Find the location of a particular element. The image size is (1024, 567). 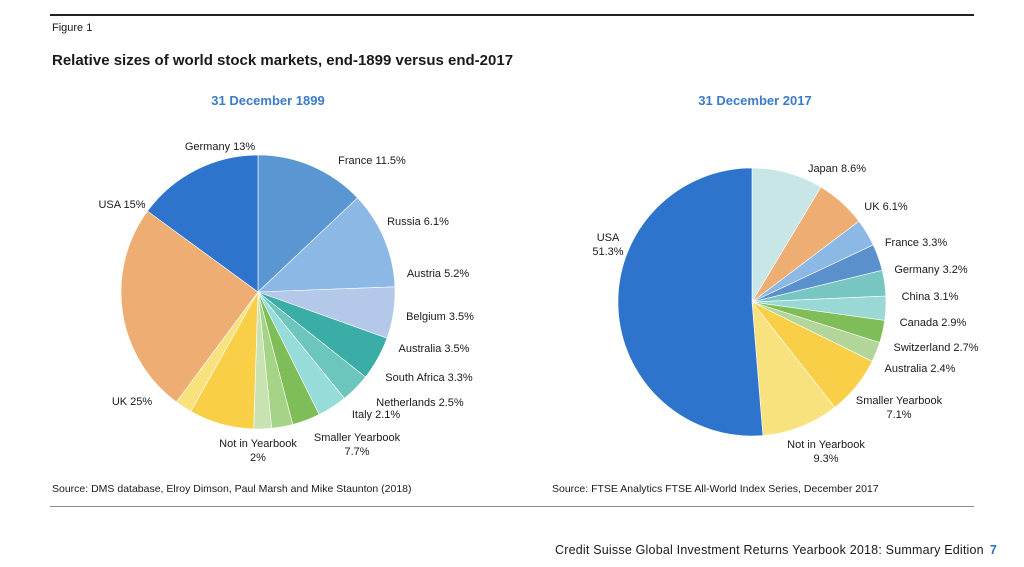

pie-slice-uk is located at coordinates (189, 306).